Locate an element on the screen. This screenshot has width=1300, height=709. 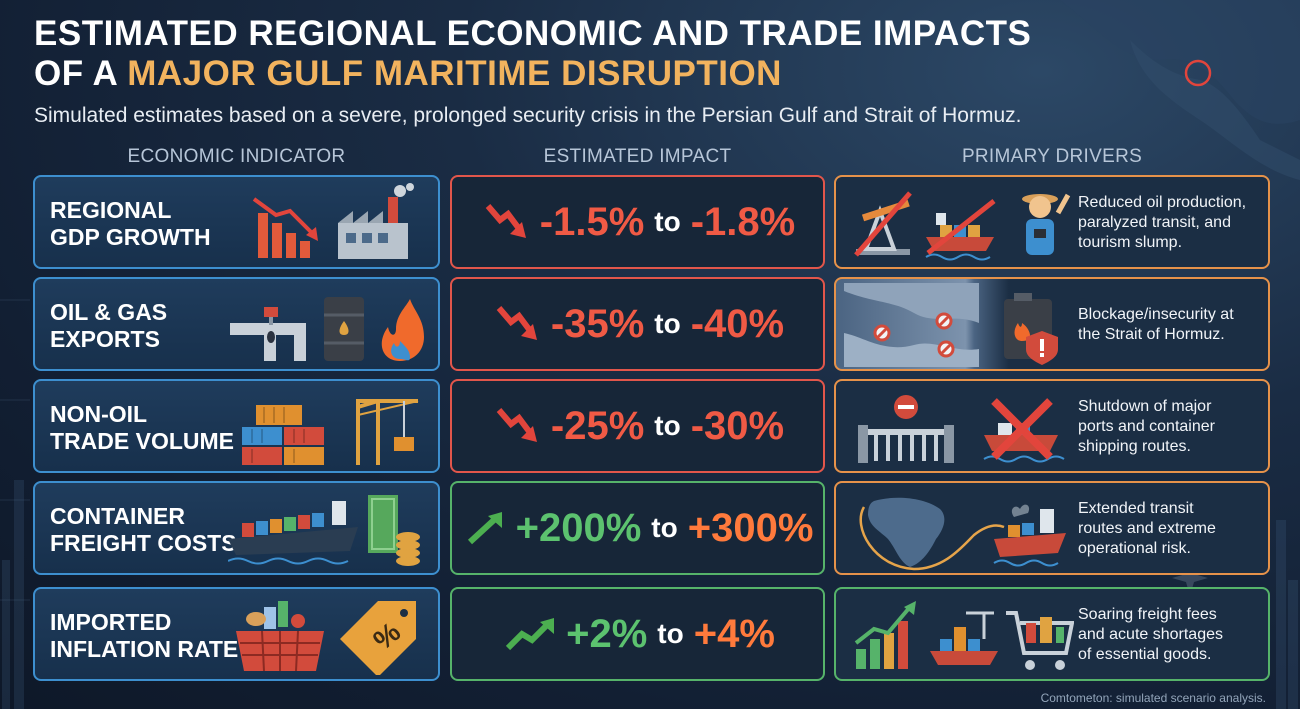
indicator-card: OIL & GAS EXPORTS is located at coordinates (236, 324).